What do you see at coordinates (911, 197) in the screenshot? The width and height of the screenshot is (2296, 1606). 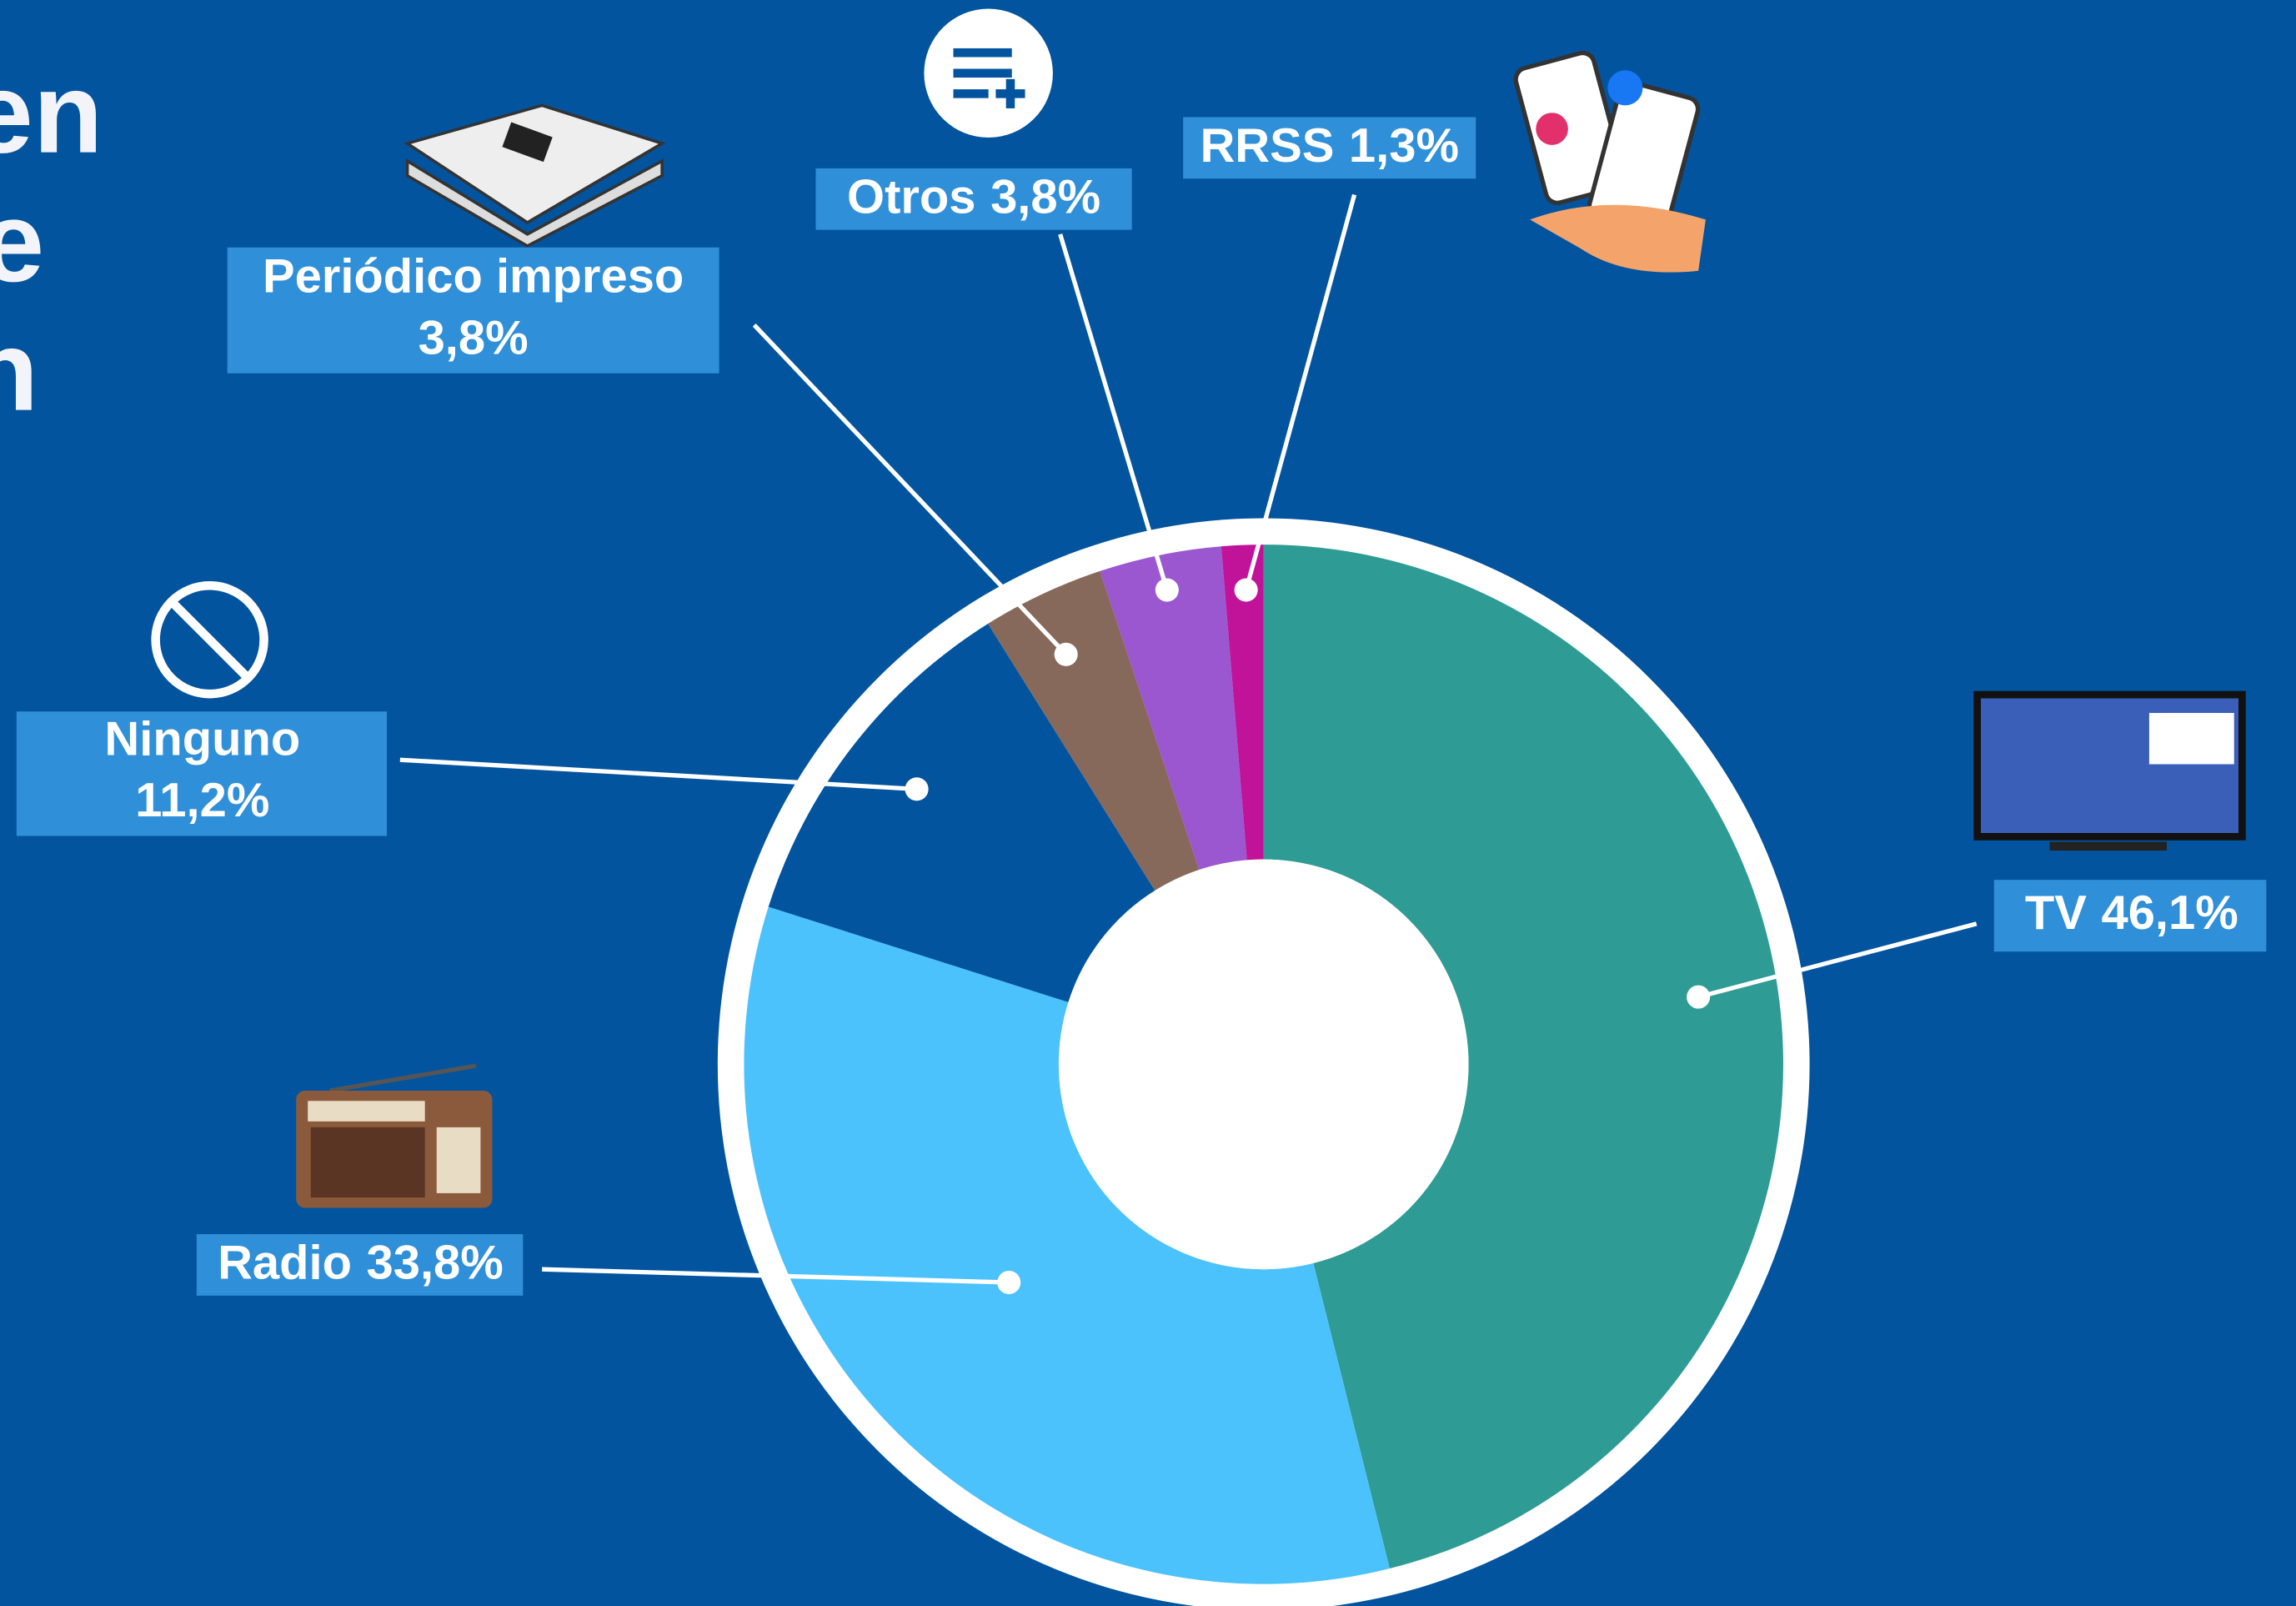 I see `category-label: Otros` at bounding box center [911, 197].